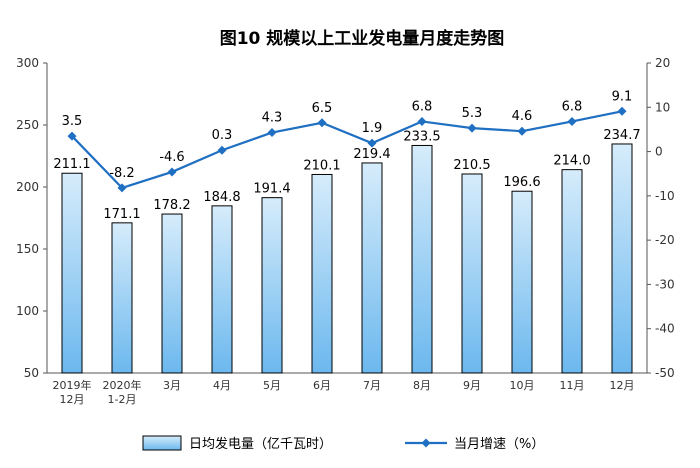 This screenshot has width=700, height=468. I want to click on x-tick-label: 2019年 12月, so click(72, 392).